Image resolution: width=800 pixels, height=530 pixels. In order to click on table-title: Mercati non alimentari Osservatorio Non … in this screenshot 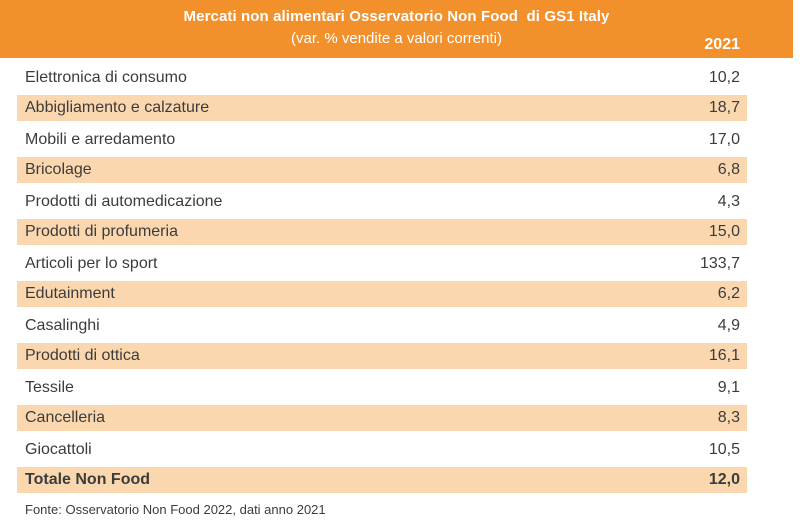, I will do `click(396, 16)`.